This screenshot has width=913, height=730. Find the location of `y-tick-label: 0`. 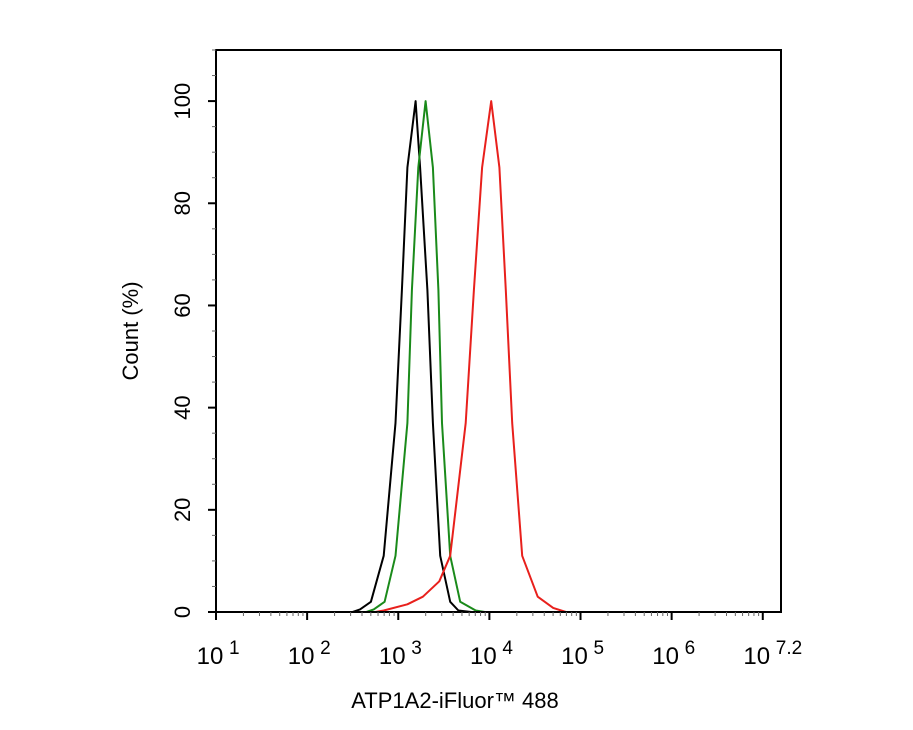

y-tick-label: 0 is located at coordinates (182, 612).